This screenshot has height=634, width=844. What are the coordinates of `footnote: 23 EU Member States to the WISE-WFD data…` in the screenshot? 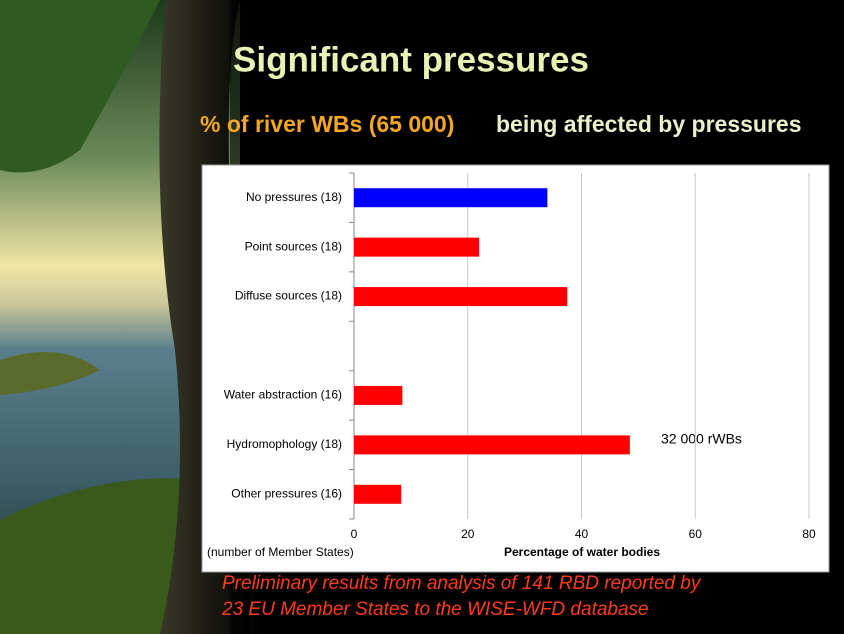 It's located at (435, 609).